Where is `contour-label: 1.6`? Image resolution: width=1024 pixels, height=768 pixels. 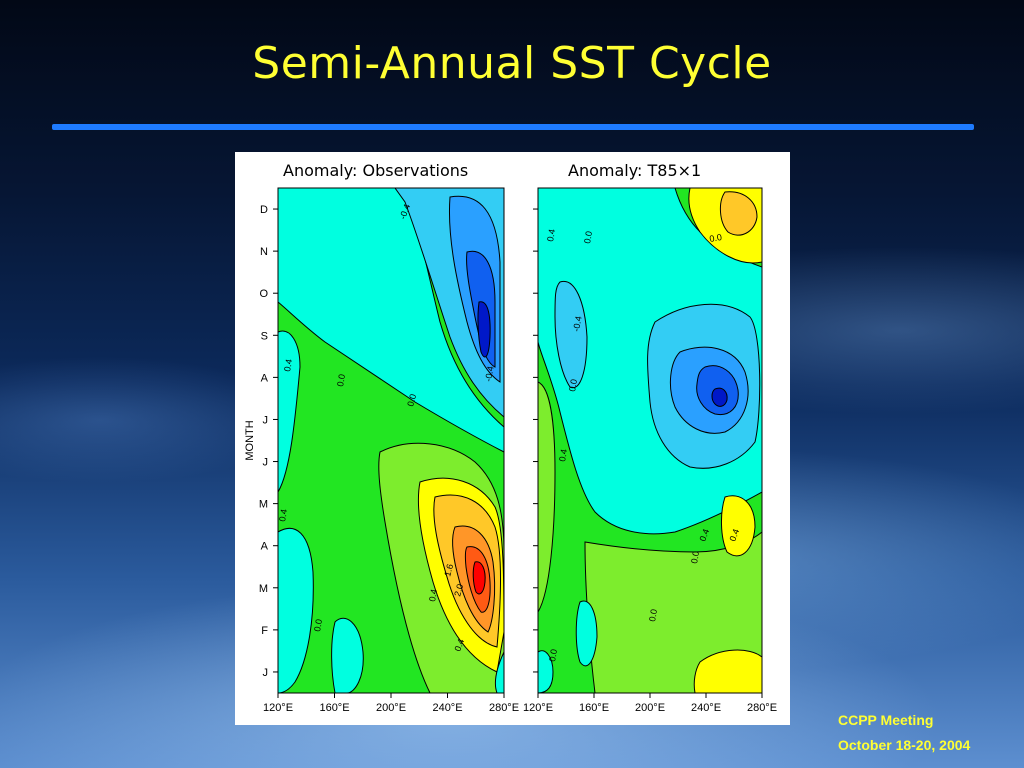 contour-label: 1.6 is located at coordinates (448, 570).